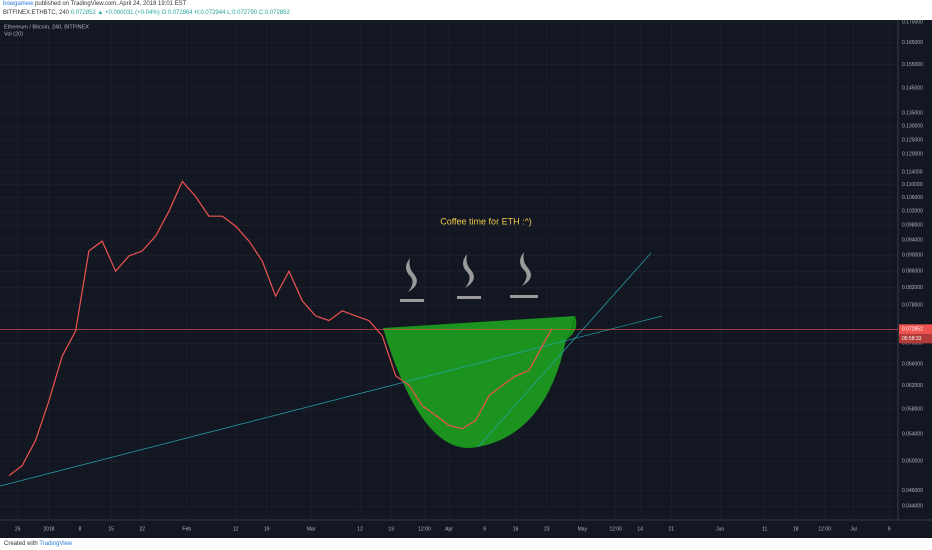 The width and height of the screenshot is (932, 550). Describe the element at coordinates (142, 529) in the screenshot. I see `x-tick-label: 22` at that location.